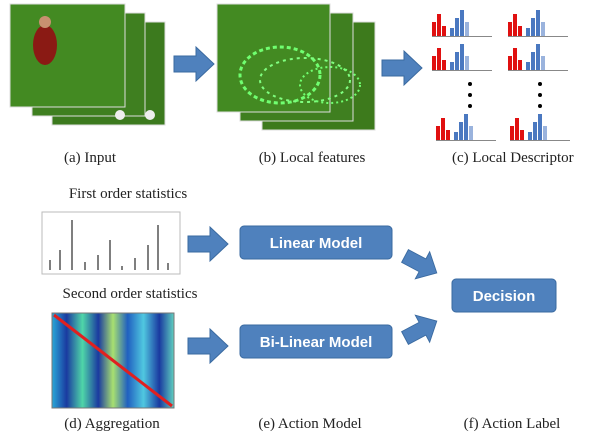 The width and height of the screenshot is (601, 435). I want to click on decision-label: Decision, so click(504, 296).